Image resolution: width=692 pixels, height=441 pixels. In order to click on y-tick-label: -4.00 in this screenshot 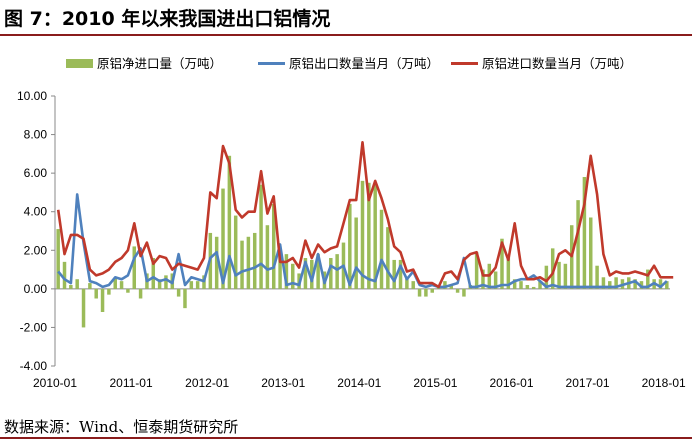, I will do `click(34, 366)`.